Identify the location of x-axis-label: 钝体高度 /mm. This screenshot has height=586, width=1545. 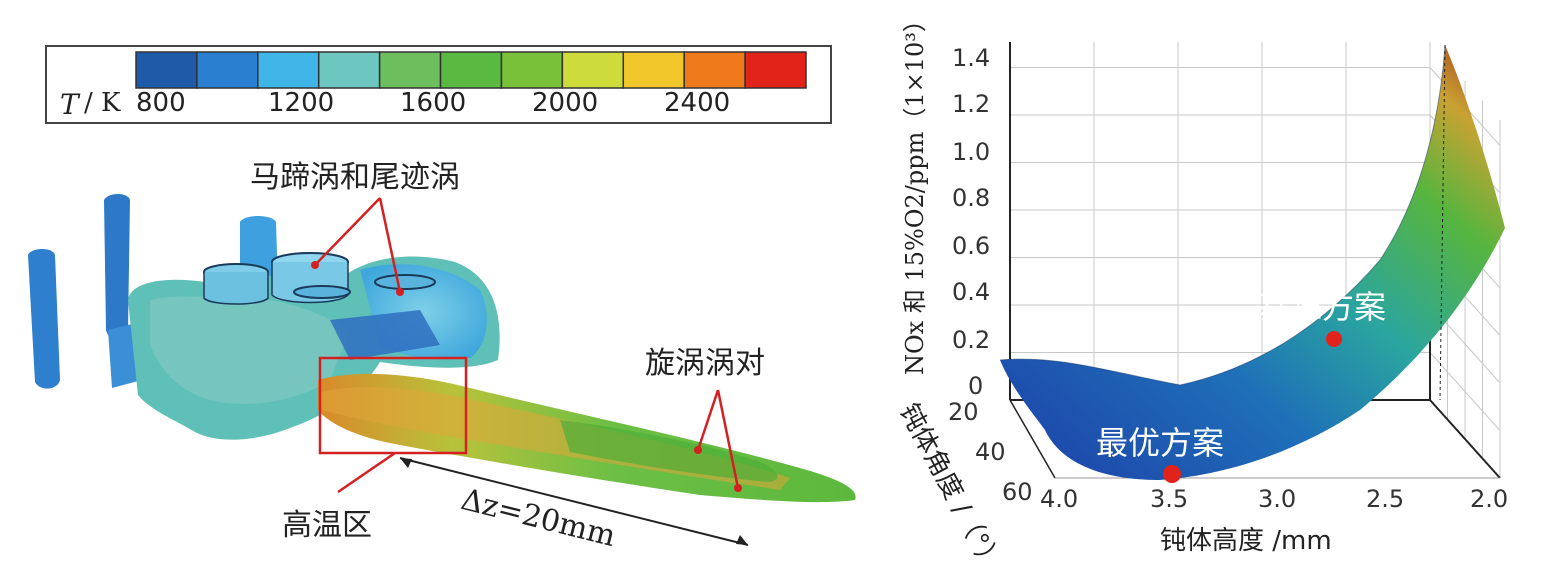
(1246, 541).